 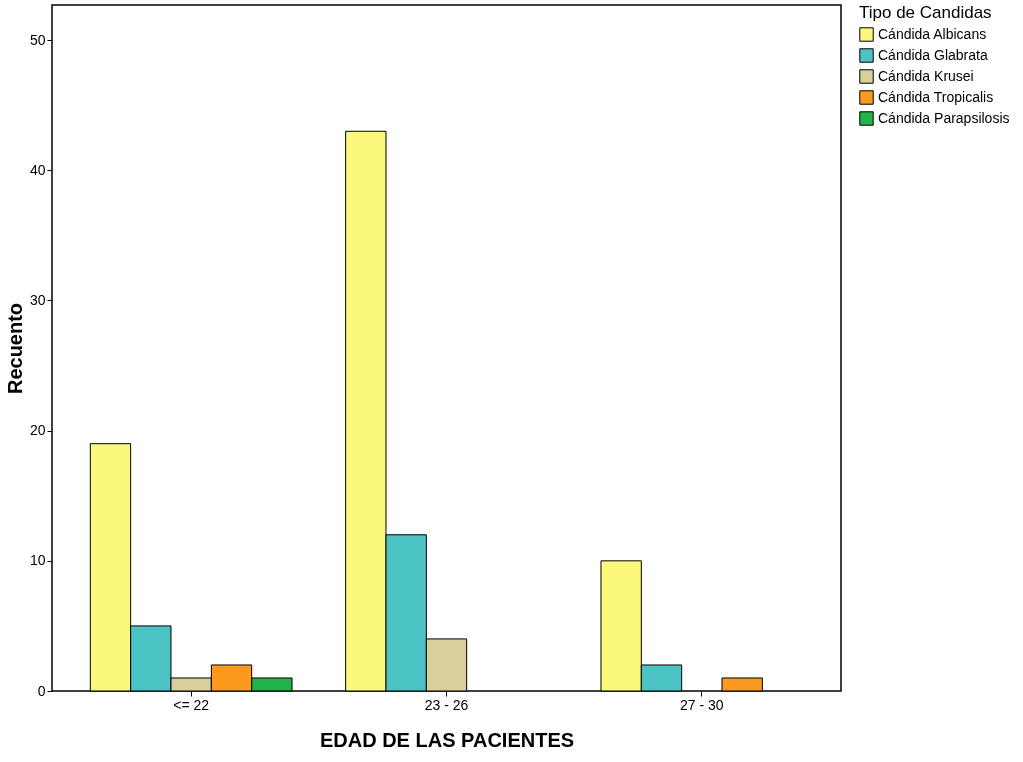 What do you see at coordinates (932, 33) in the screenshot?
I see `legend-label: Cándida Albicans` at bounding box center [932, 33].